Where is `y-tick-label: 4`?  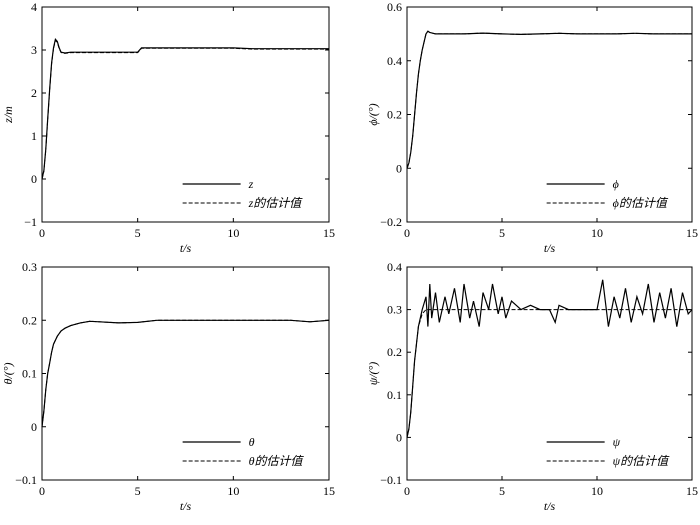 y-tick-label: 4 is located at coordinates (34, 7).